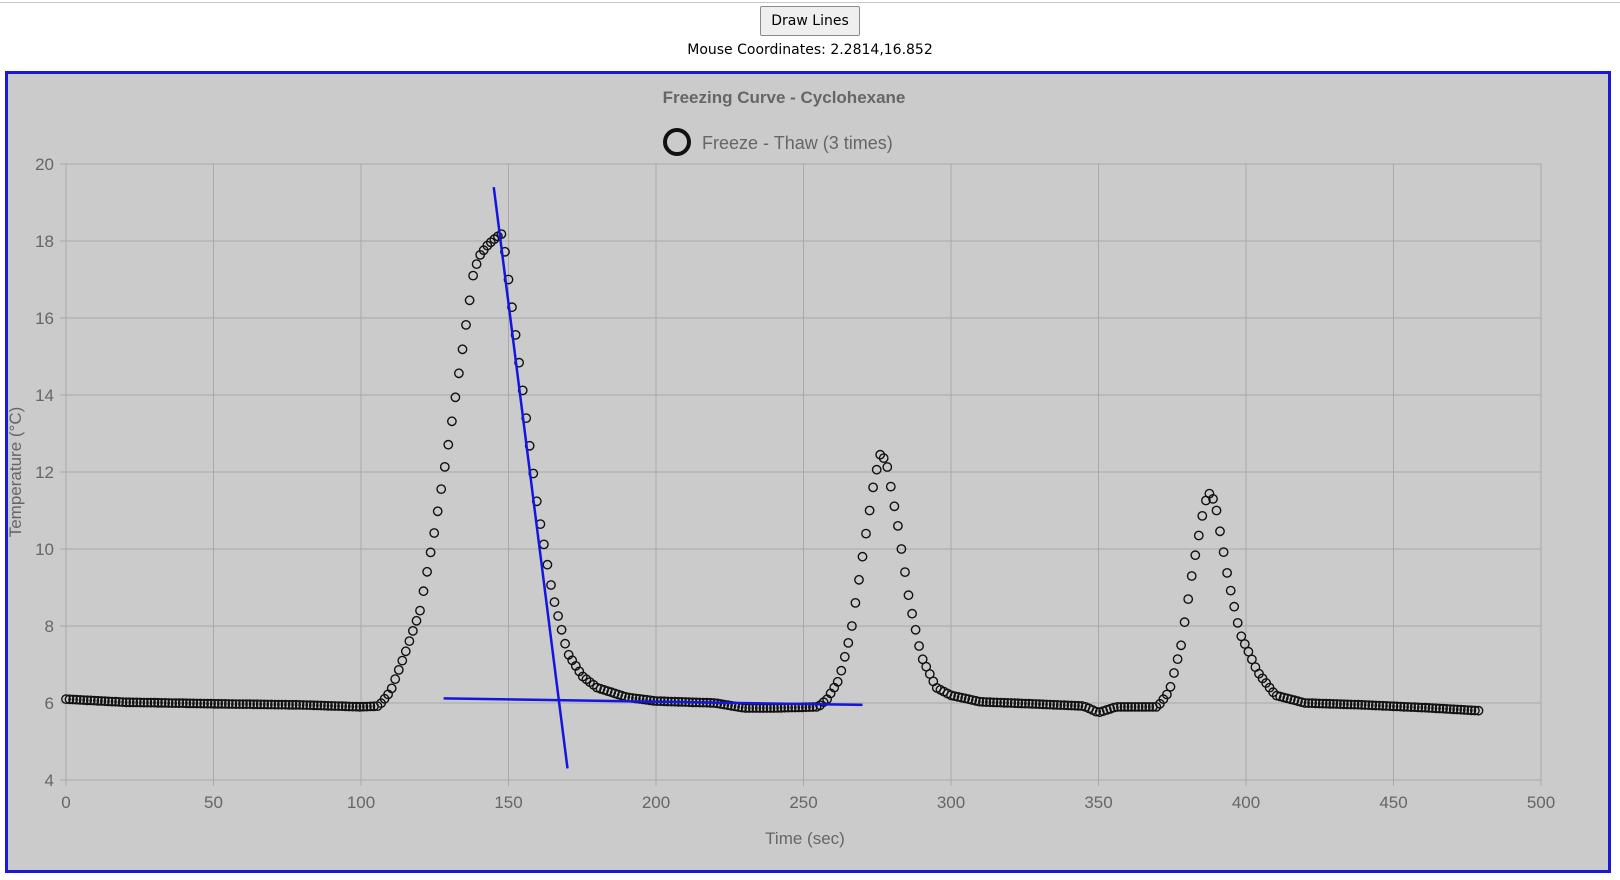  What do you see at coordinates (44, 549) in the screenshot?
I see `y-tick-label: 10` at bounding box center [44, 549].